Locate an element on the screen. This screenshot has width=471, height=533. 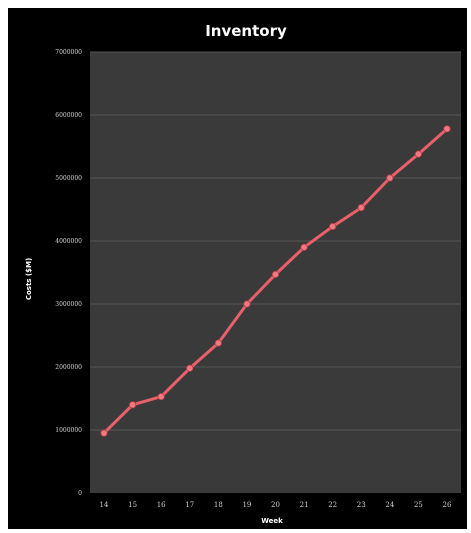
y-axis-label: Costs ($M) is located at coordinates (29, 279).